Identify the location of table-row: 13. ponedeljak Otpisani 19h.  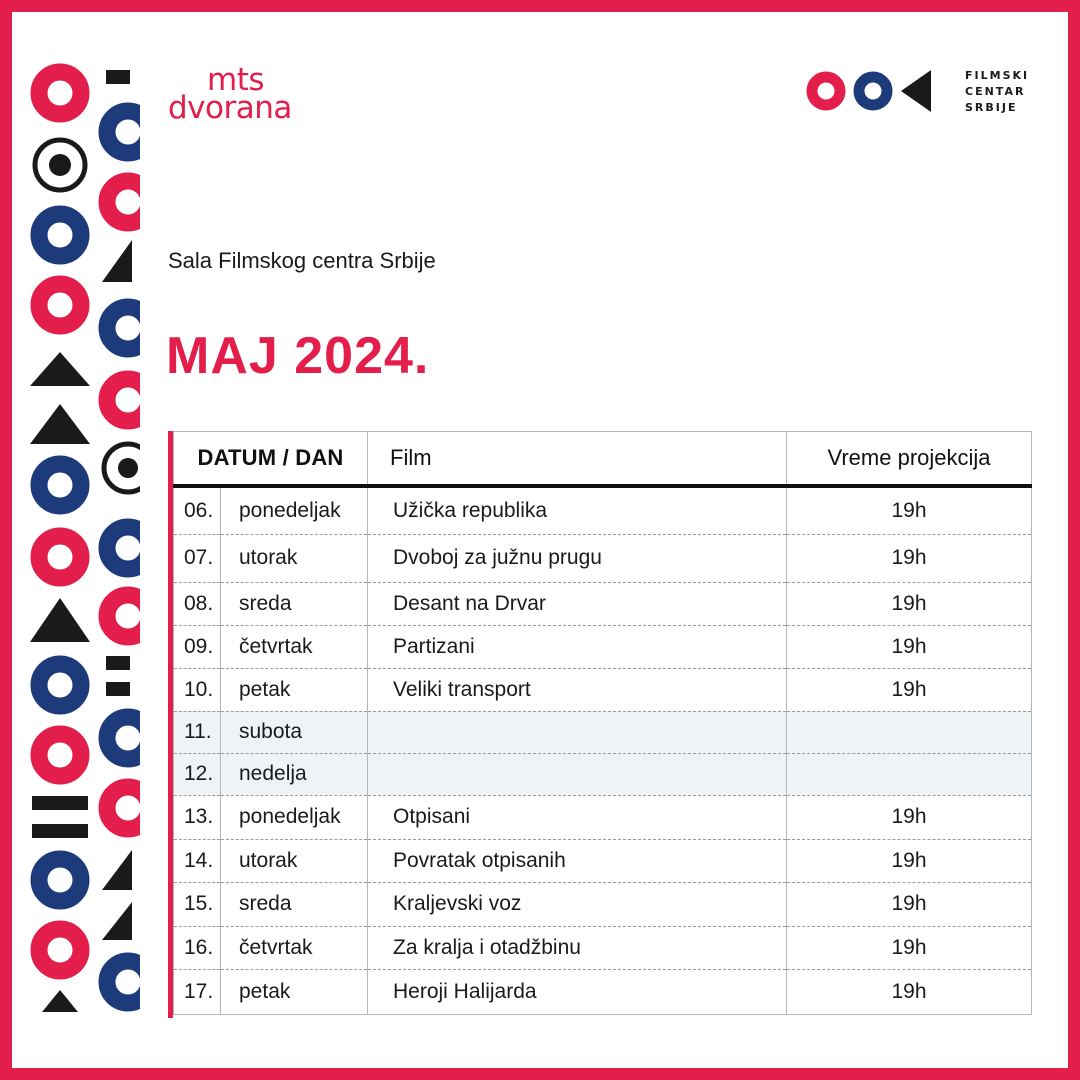
(602, 817).